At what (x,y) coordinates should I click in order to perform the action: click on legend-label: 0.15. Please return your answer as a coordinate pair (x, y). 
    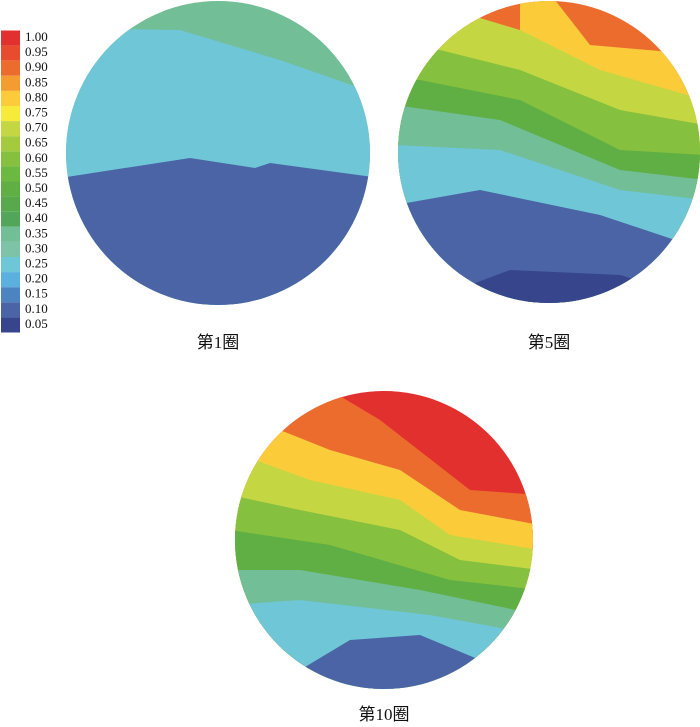
    Looking at the image, I should click on (36, 293).